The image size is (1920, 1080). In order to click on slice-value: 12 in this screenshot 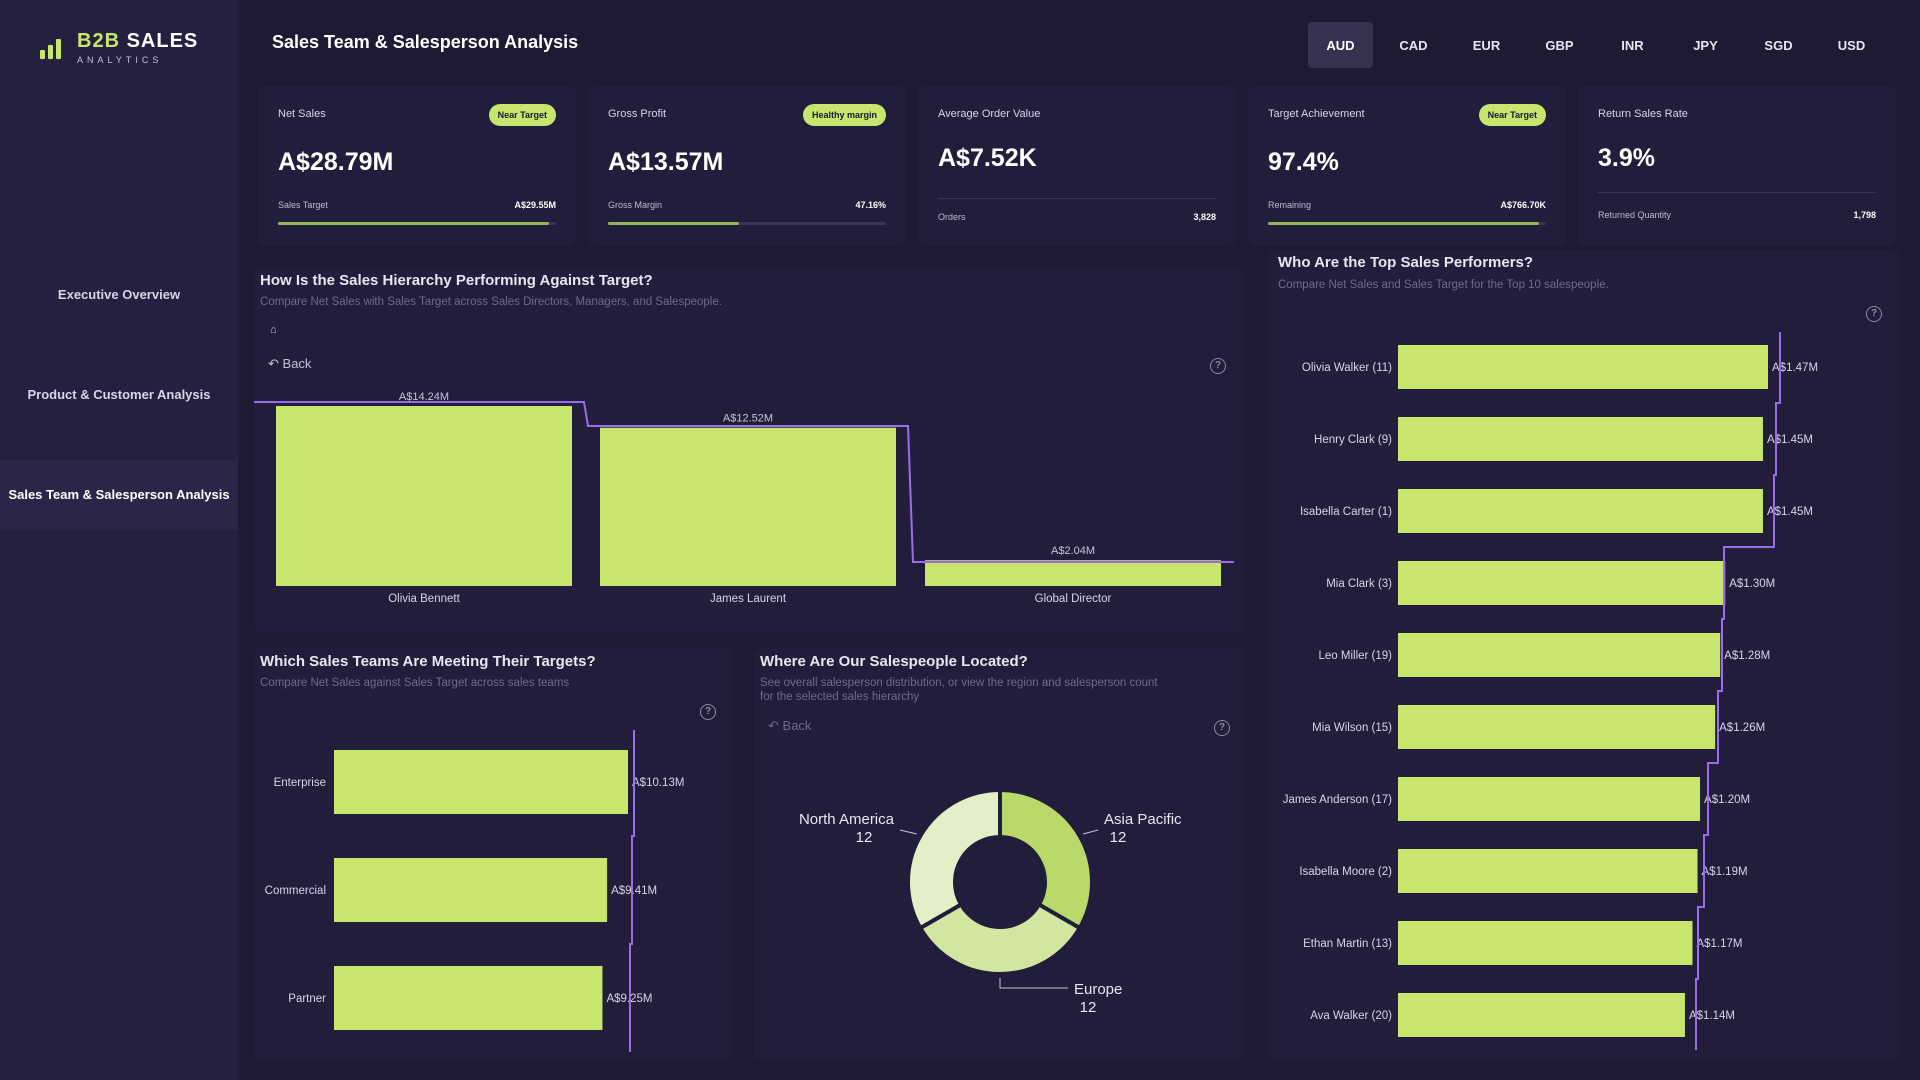, I will do `click(1118, 837)`.